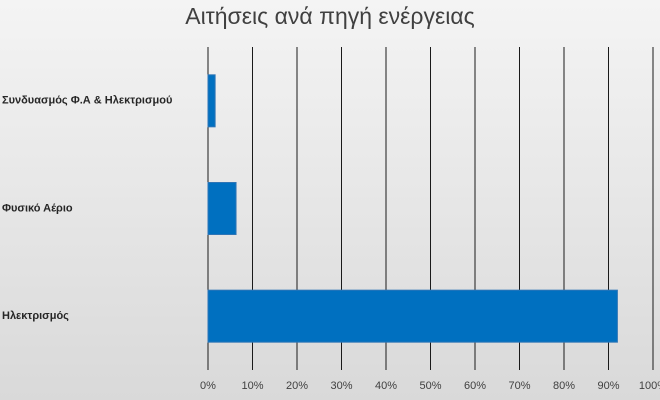  What do you see at coordinates (519, 386) in the screenshot?
I see `x-tick-label: 70%` at bounding box center [519, 386].